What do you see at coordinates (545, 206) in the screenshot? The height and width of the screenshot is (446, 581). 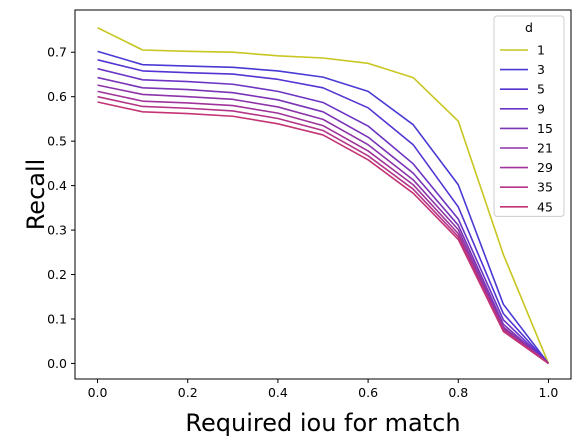 I see `legend-entry-label: 45` at bounding box center [545, 206].